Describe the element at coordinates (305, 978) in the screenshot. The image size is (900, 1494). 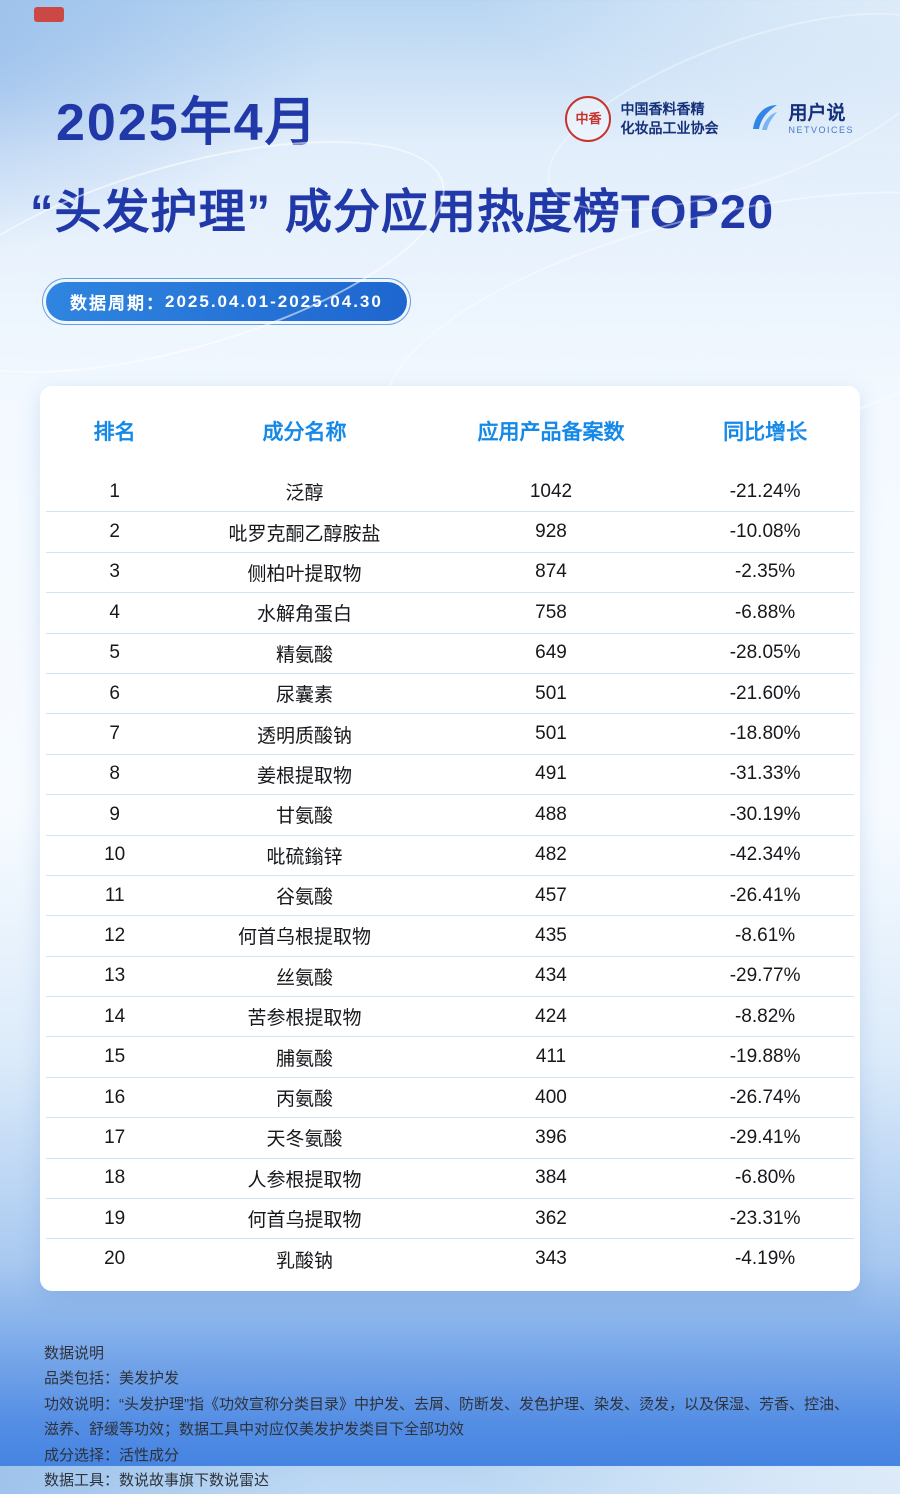
I see `cell-name: 丝氨酸` at that location.